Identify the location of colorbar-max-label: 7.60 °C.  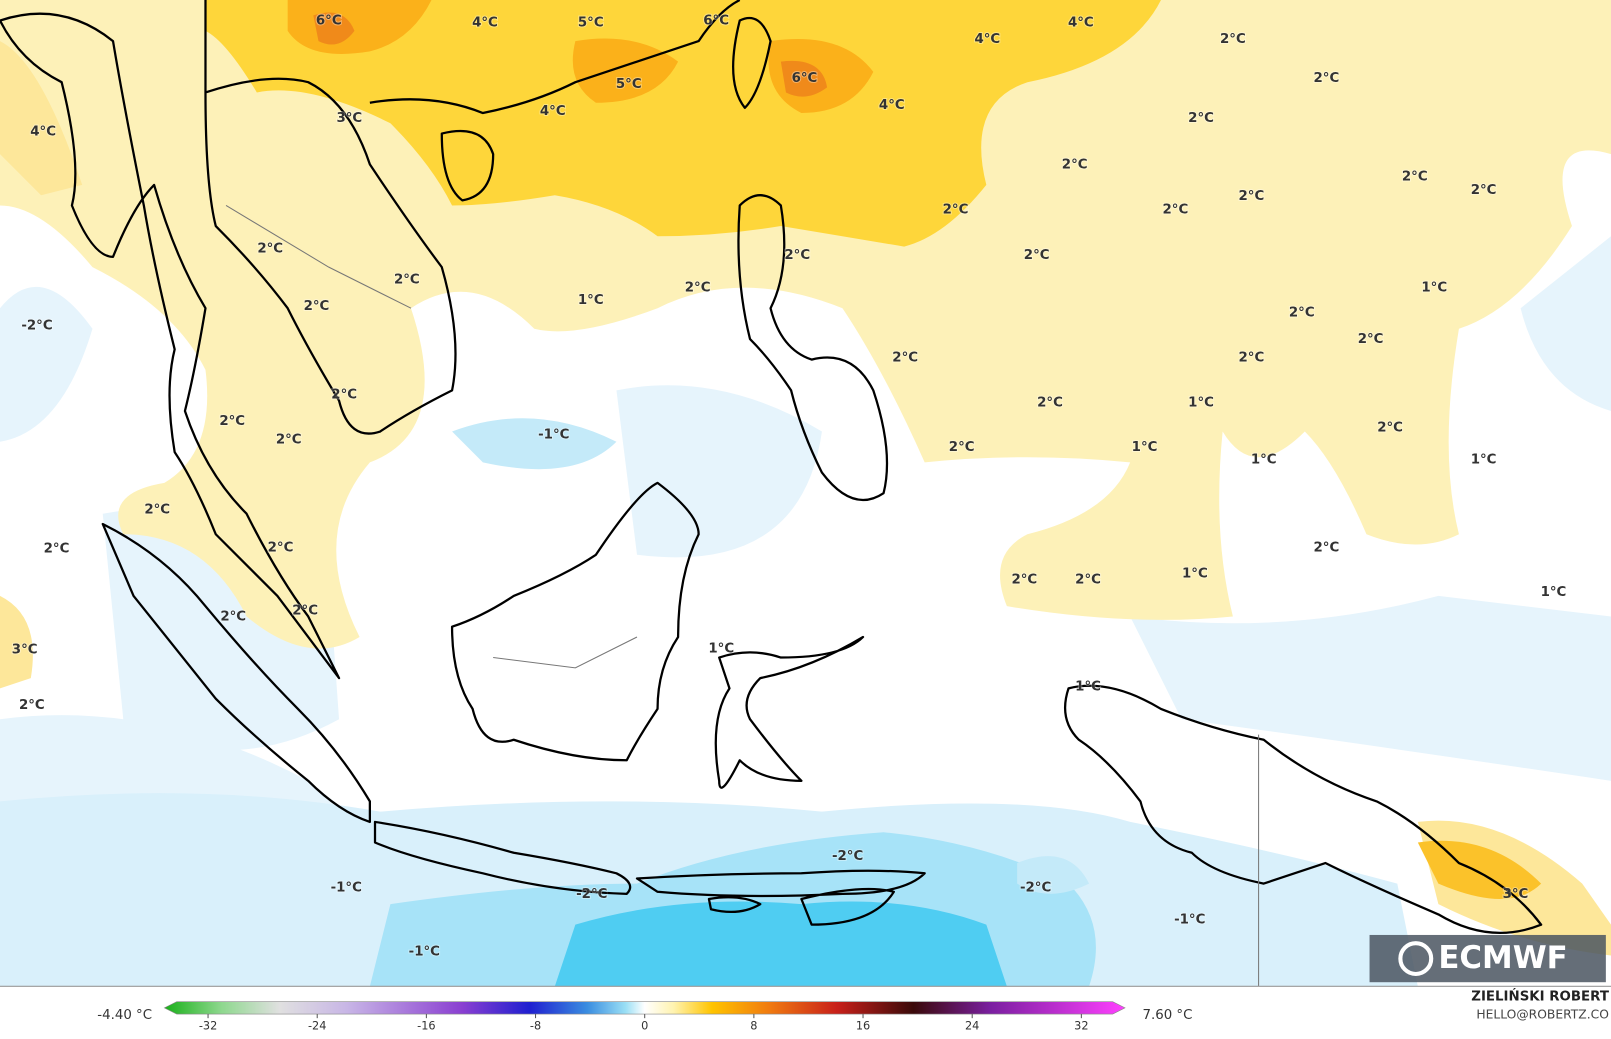
(1167, 1015).